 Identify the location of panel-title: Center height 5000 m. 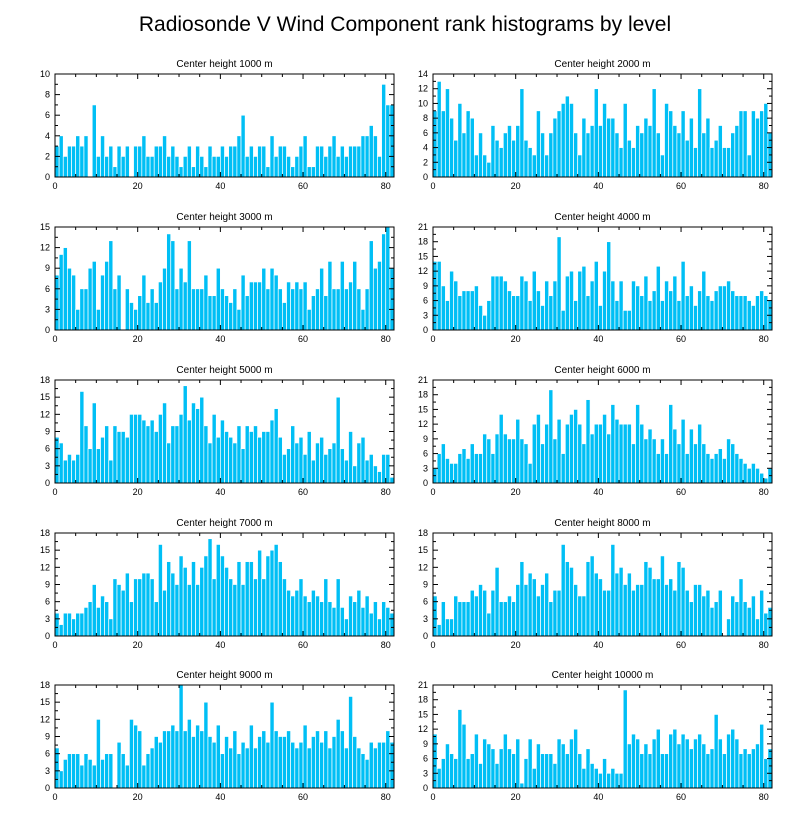
(224, 370).